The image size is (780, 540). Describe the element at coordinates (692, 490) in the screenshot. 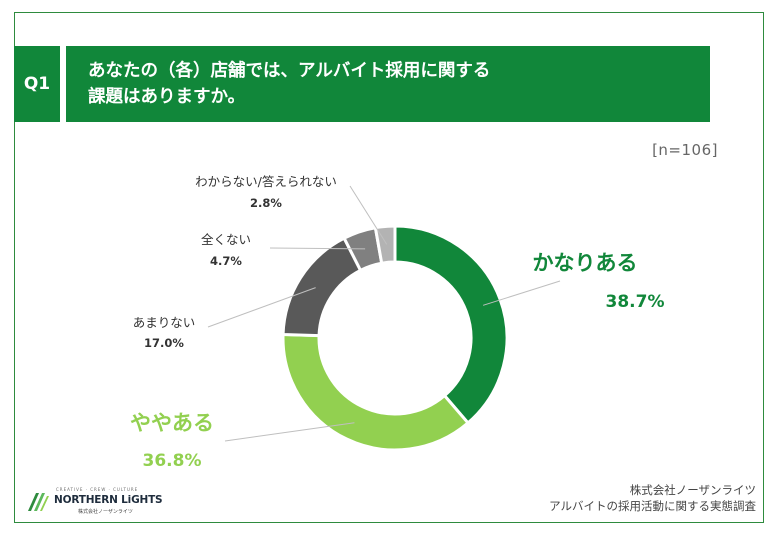

I see `source-line-1: 株式会社ノーザンライツ` at that location.